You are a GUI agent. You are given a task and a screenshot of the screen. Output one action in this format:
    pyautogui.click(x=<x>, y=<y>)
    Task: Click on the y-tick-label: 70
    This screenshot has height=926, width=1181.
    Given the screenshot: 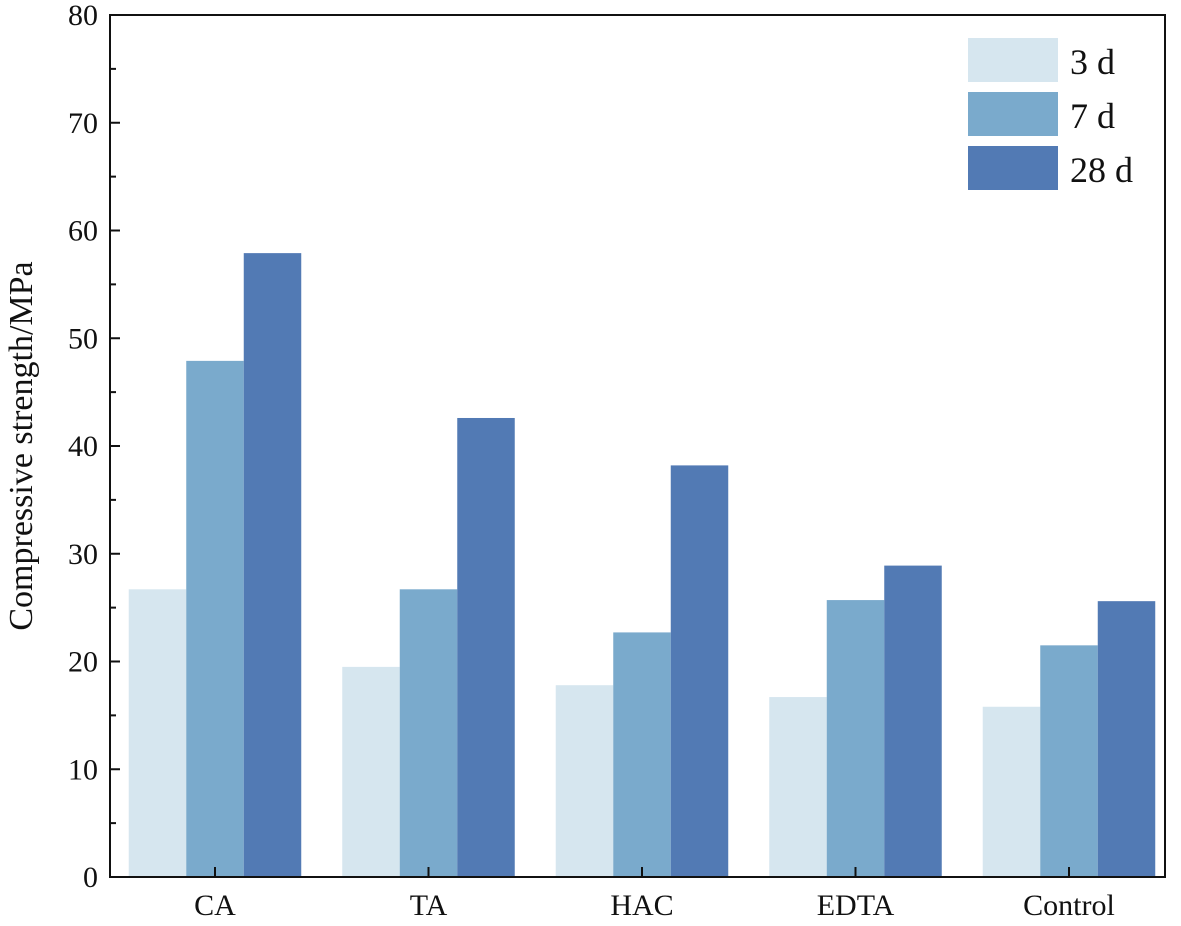 What is the action you would take?
    pyautogui.click(x=83, y=123)
    